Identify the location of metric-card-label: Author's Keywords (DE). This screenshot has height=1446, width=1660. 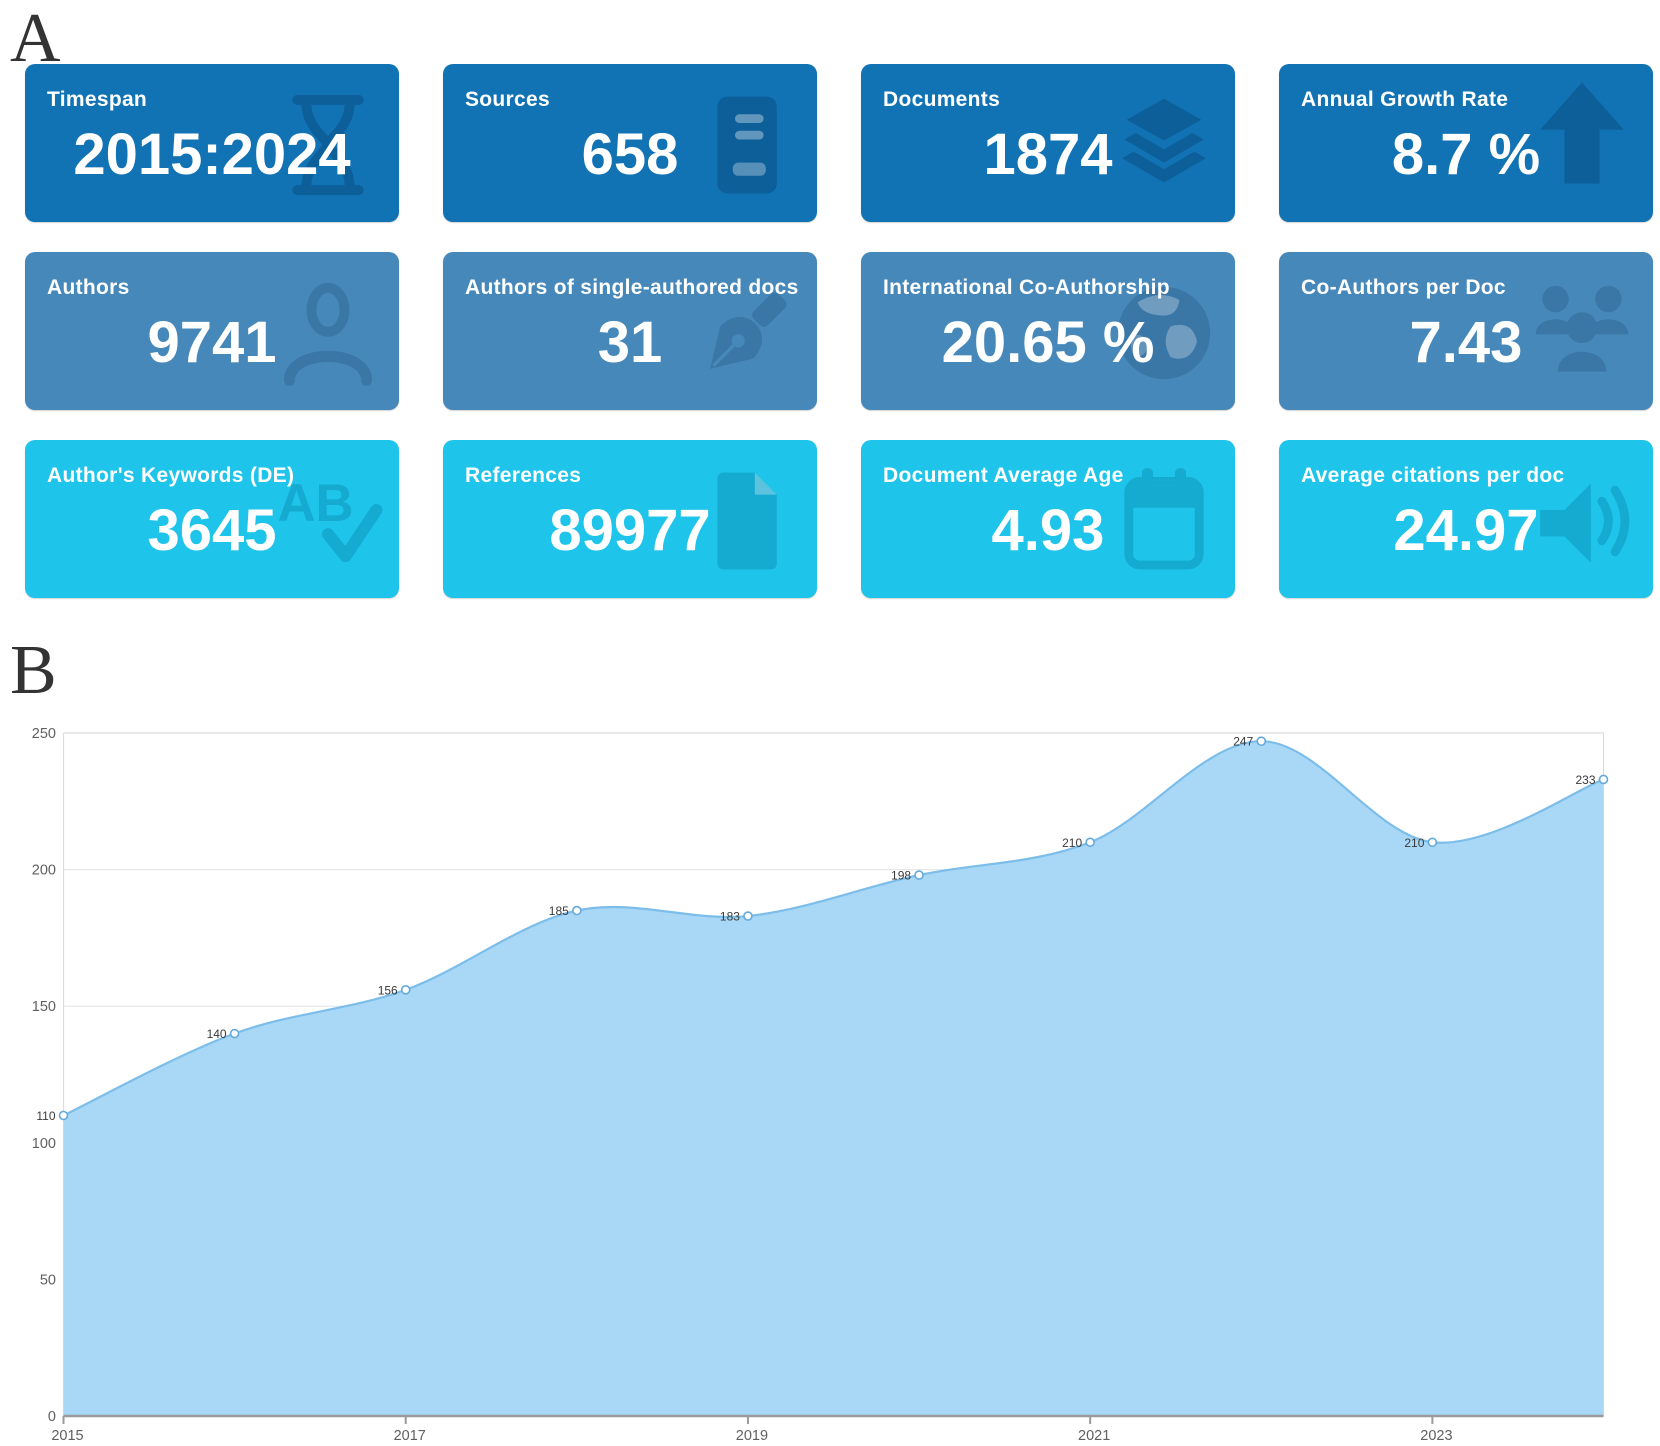
(171, 475).